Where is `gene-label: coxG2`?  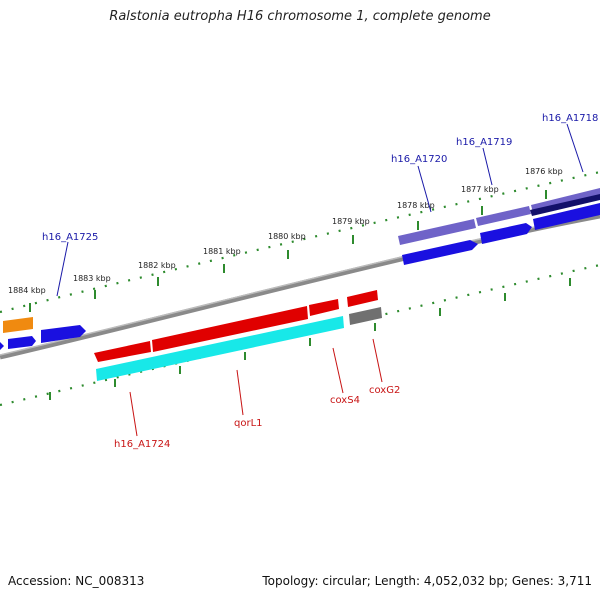 gene-label: coxG2 is located at coordinates (384, 390).